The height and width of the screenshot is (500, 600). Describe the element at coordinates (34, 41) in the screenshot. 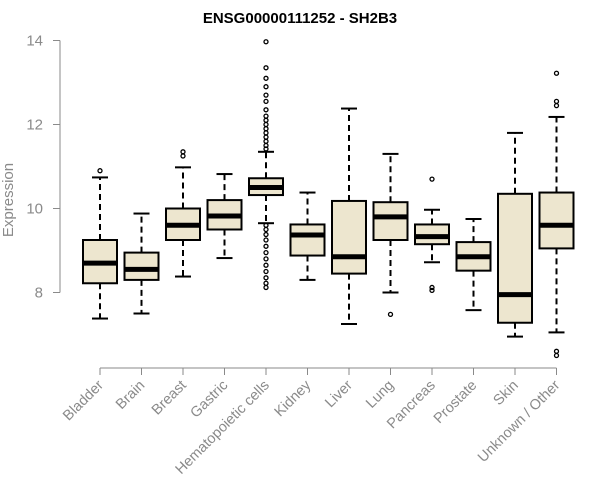

I see `y-tick-label: 14` at that location.